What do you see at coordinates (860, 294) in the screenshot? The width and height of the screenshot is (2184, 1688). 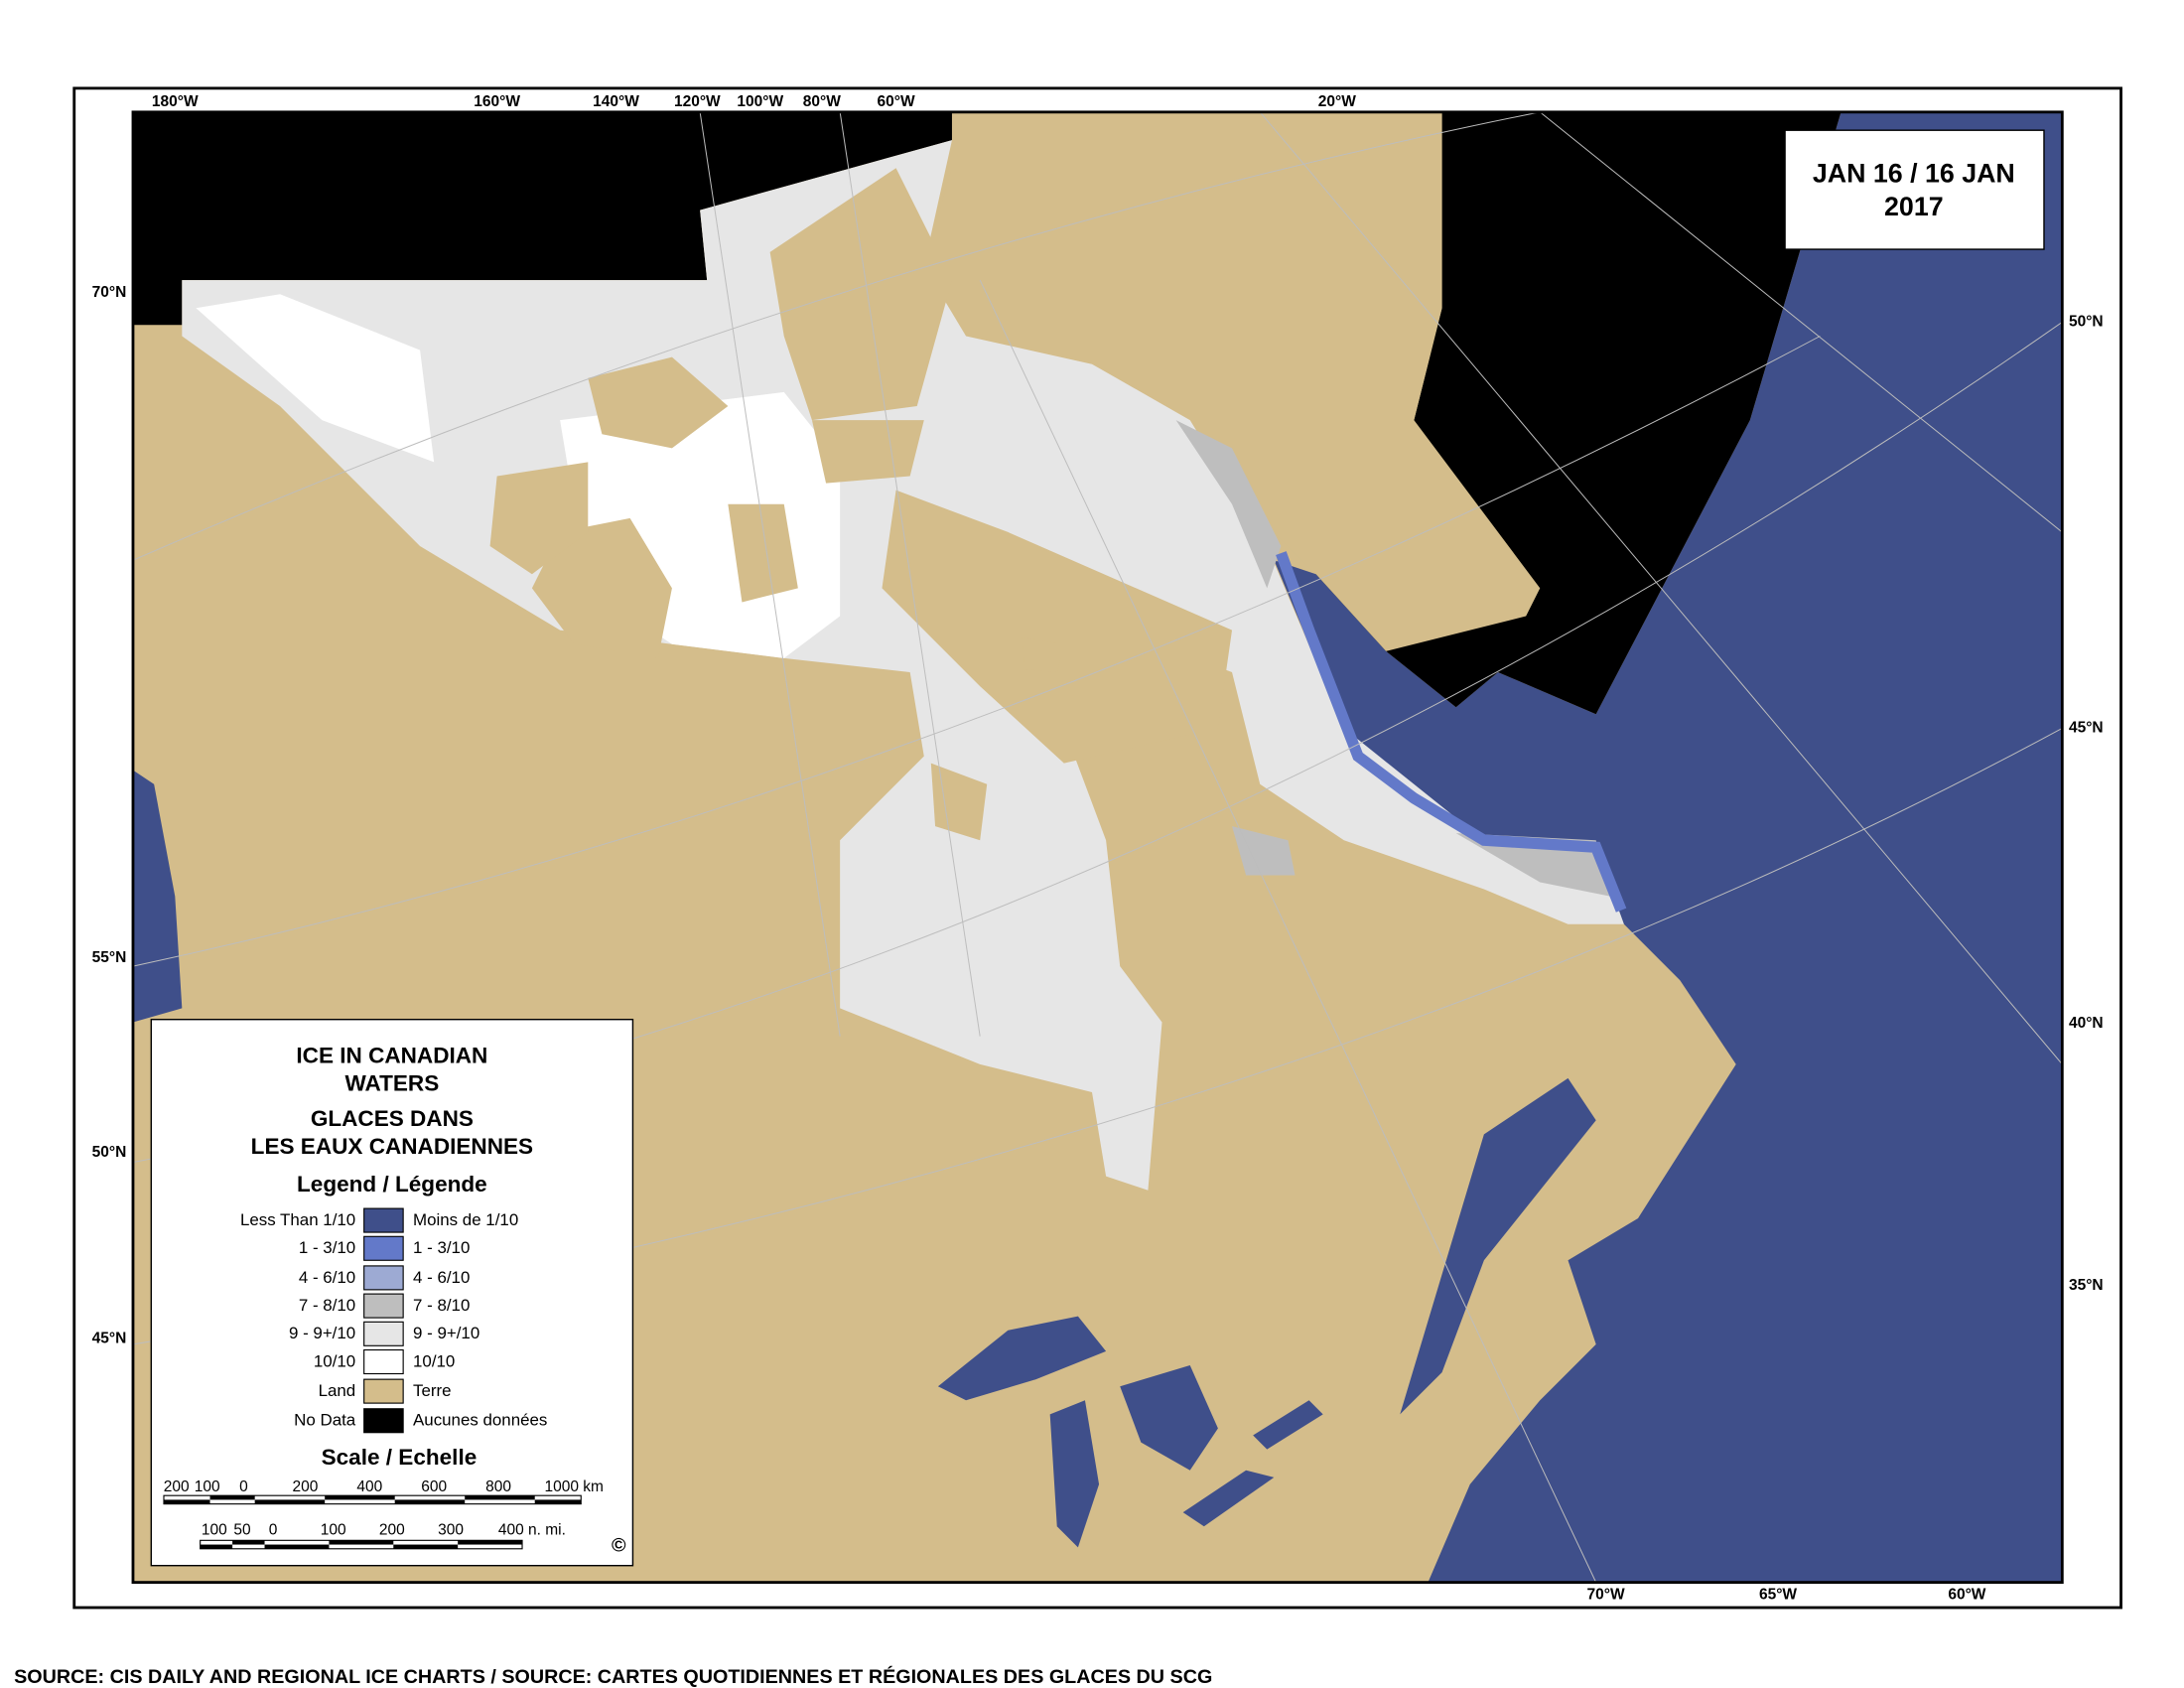 I see `ellesmere-island` at bounding box center [860, 294].